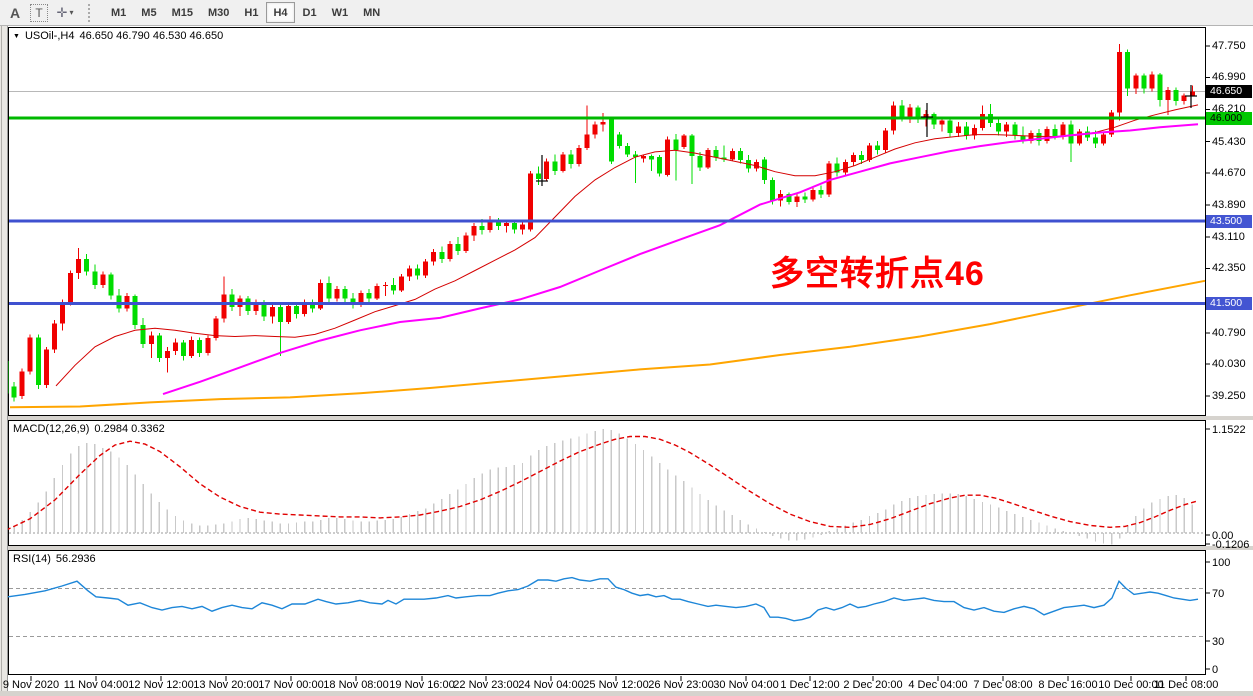 Image resolution: width=1253 pixels, height=696 pixels. Describe the element at coordinates (226, 685) in the screenshot. I see `time-tick-label: 13 Nov 20:00` at that location.